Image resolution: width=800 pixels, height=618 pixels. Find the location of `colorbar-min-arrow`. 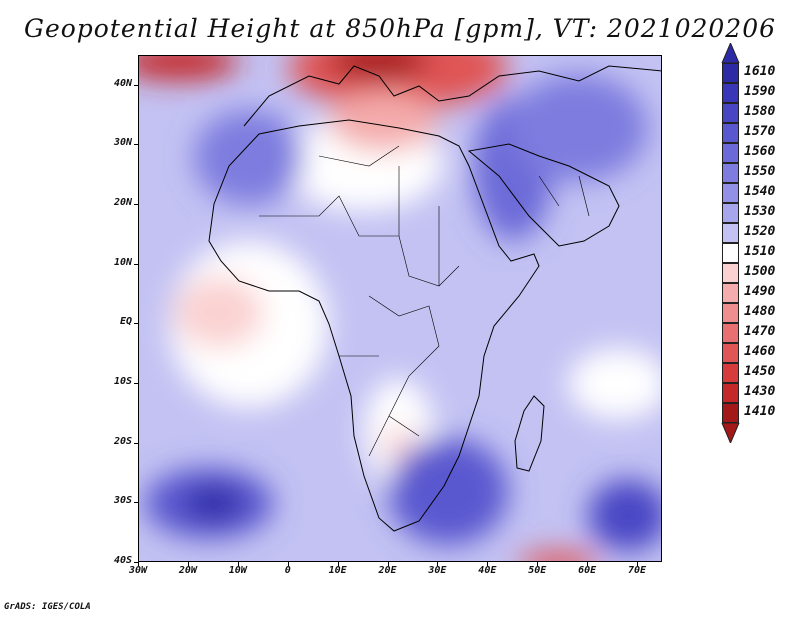

colorbar-min-arrow is located at coordinates (730, 433).